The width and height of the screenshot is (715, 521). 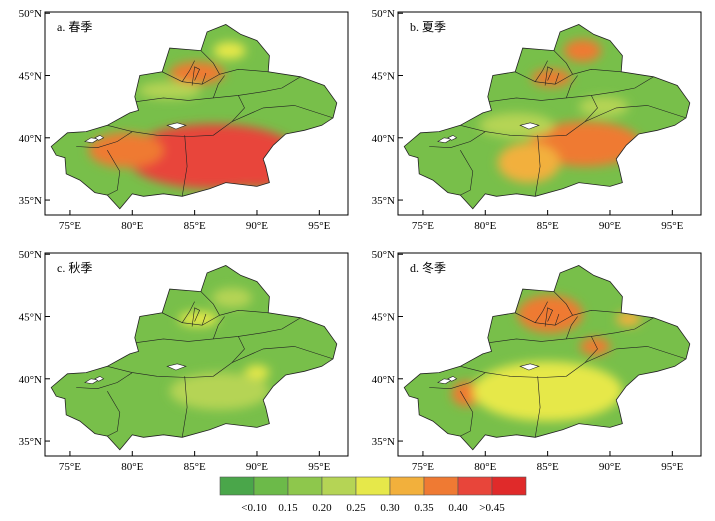 I want to click on legend-label: 0.25, so click(x=356, y=508).